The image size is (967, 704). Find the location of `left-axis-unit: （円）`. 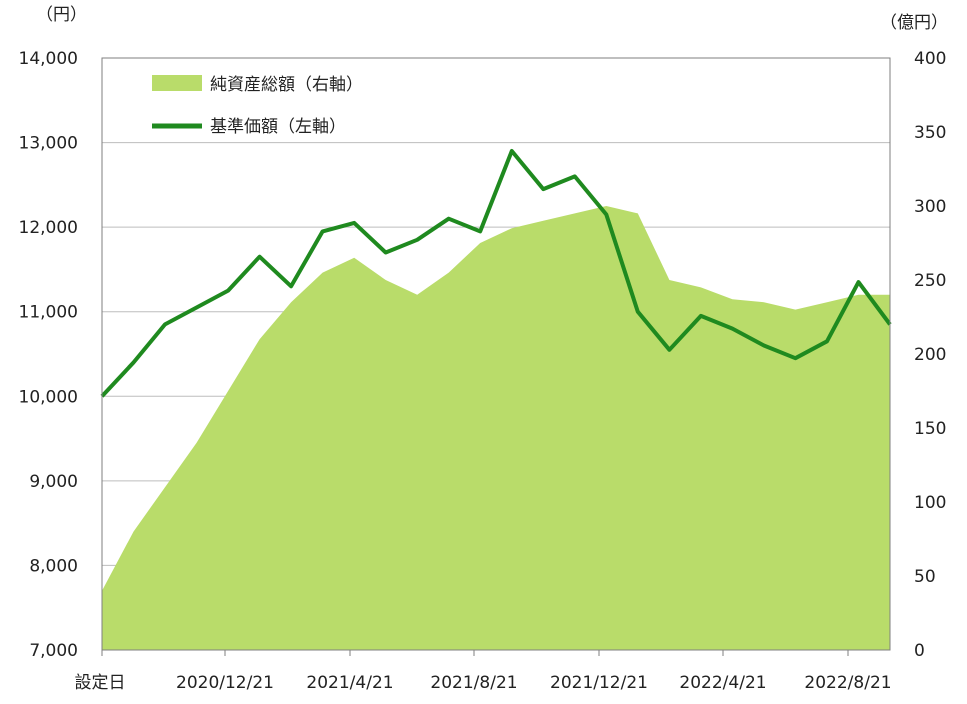

left-axis-unit: （円） is located at coordinates (61, 15).